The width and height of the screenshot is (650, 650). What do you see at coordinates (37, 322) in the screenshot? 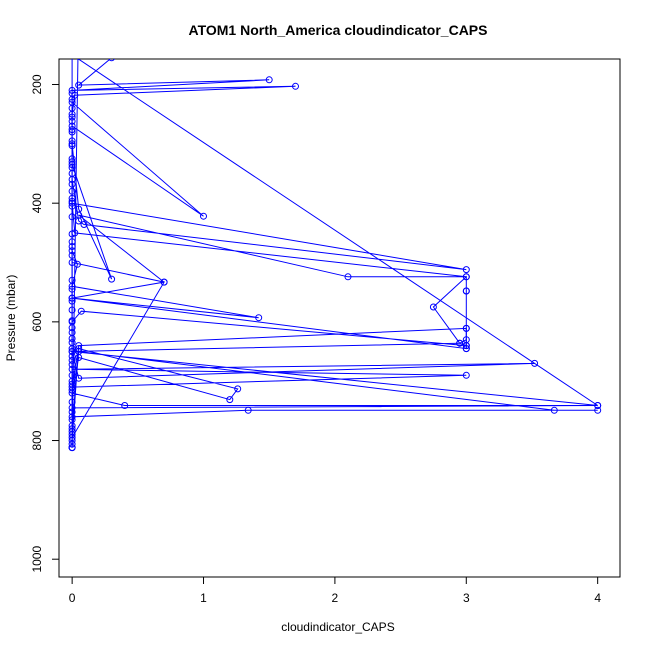
I see `y-tick-label: 600` at bounding box center [37, 322].